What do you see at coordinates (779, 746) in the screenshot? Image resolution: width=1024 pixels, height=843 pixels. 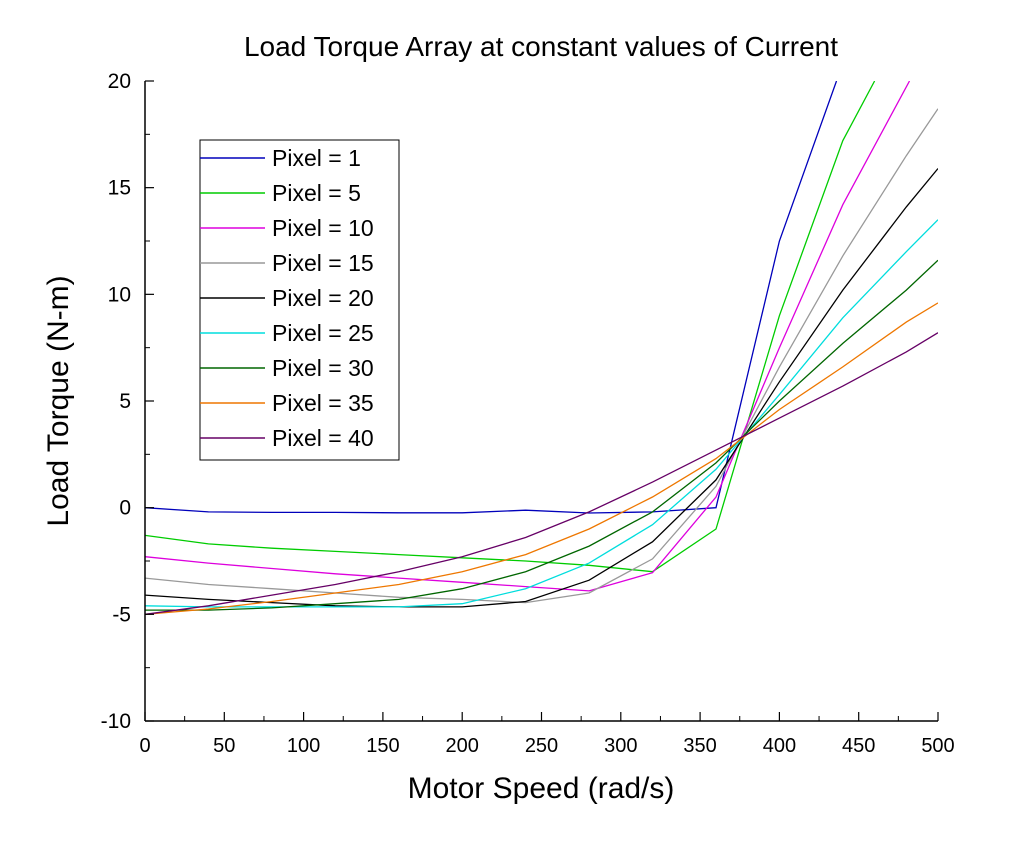 I see `x-tick-label: 400` at bounding box center [779, 746].